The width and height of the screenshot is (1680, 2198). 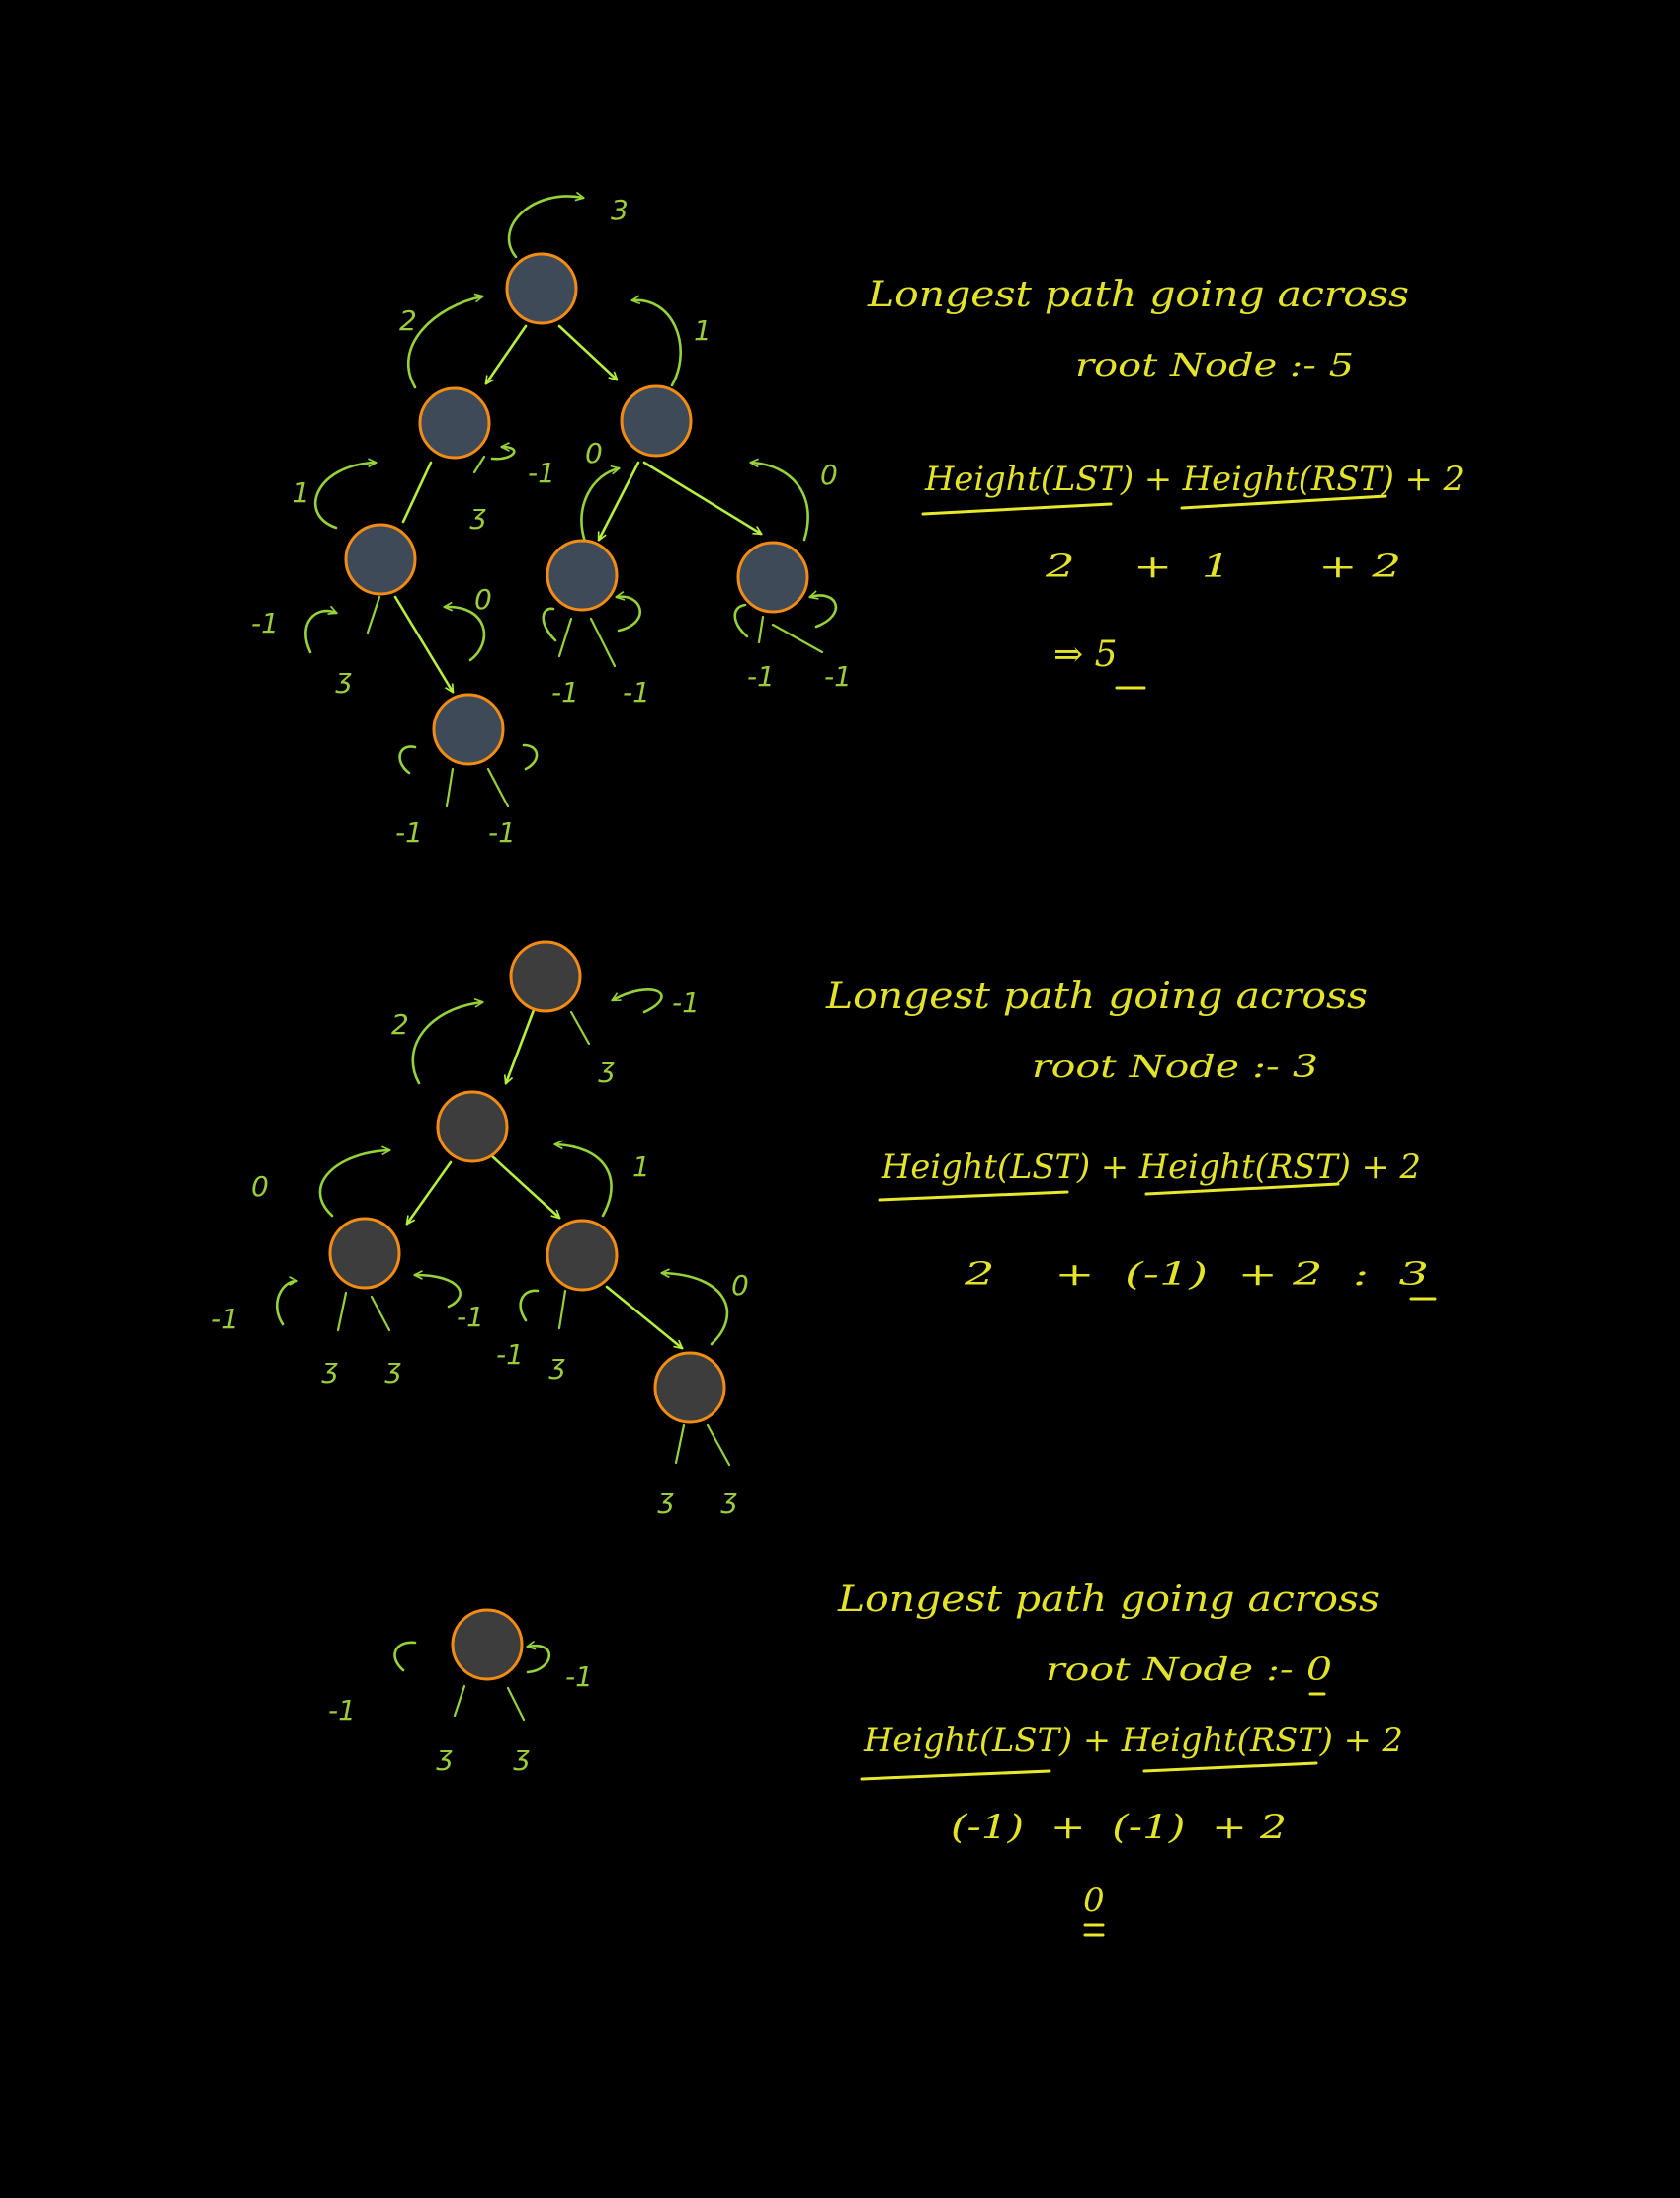 What do you see at coordinates (503, 454) in the screenshot?
I see `loop-n1-right` at bounding box center [503, 454].